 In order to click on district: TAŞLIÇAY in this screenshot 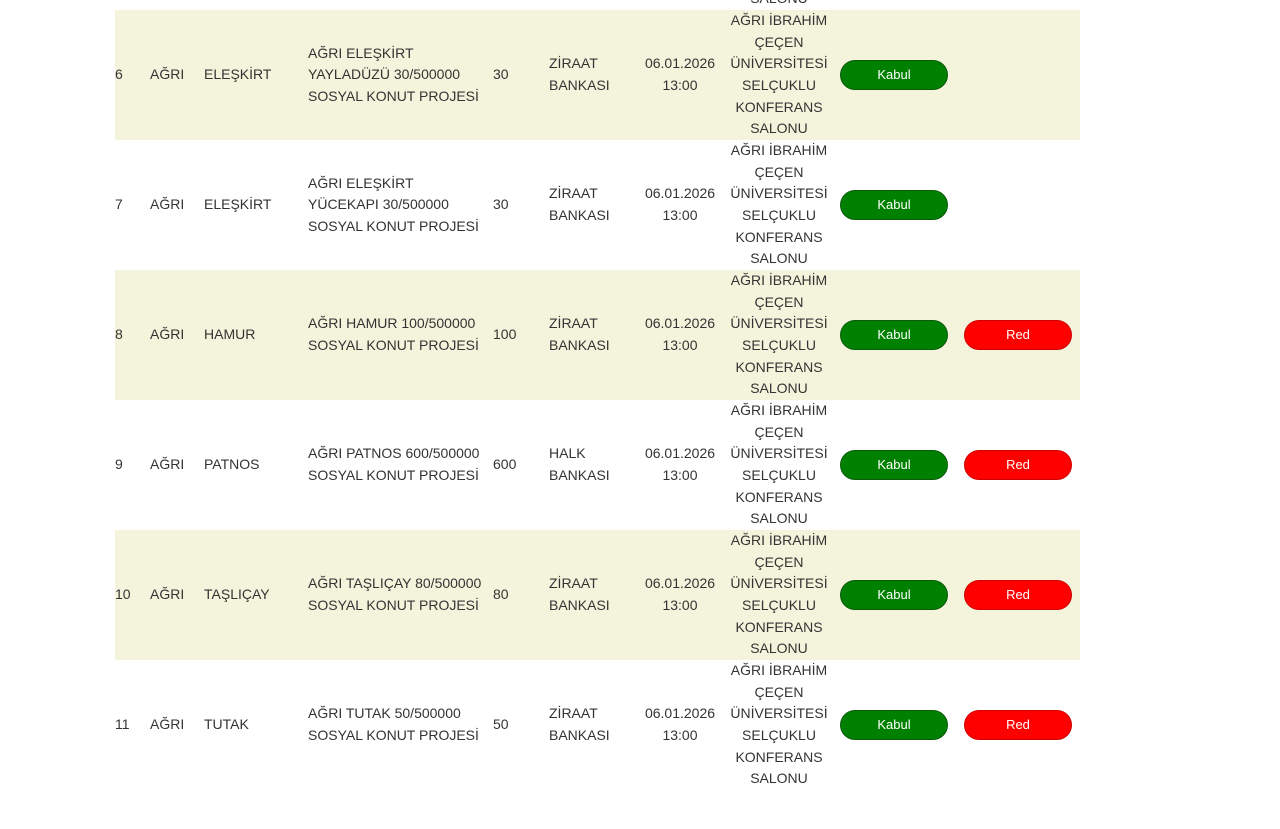, I will do `click(237, 594)`.